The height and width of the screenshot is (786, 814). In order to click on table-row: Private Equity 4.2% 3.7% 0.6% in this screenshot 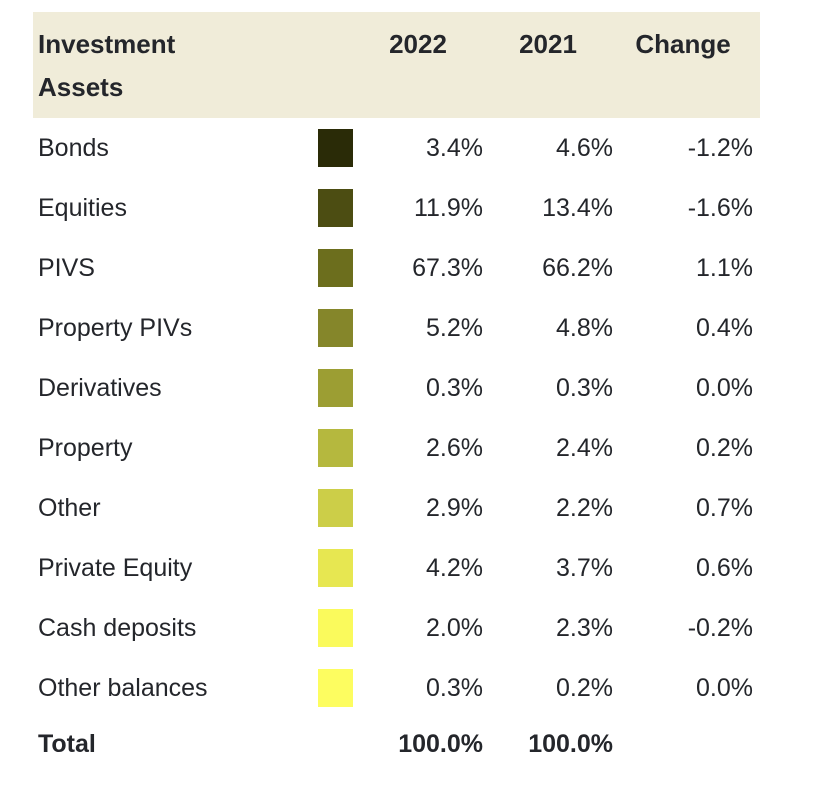, I will do `click(396, 568)`.